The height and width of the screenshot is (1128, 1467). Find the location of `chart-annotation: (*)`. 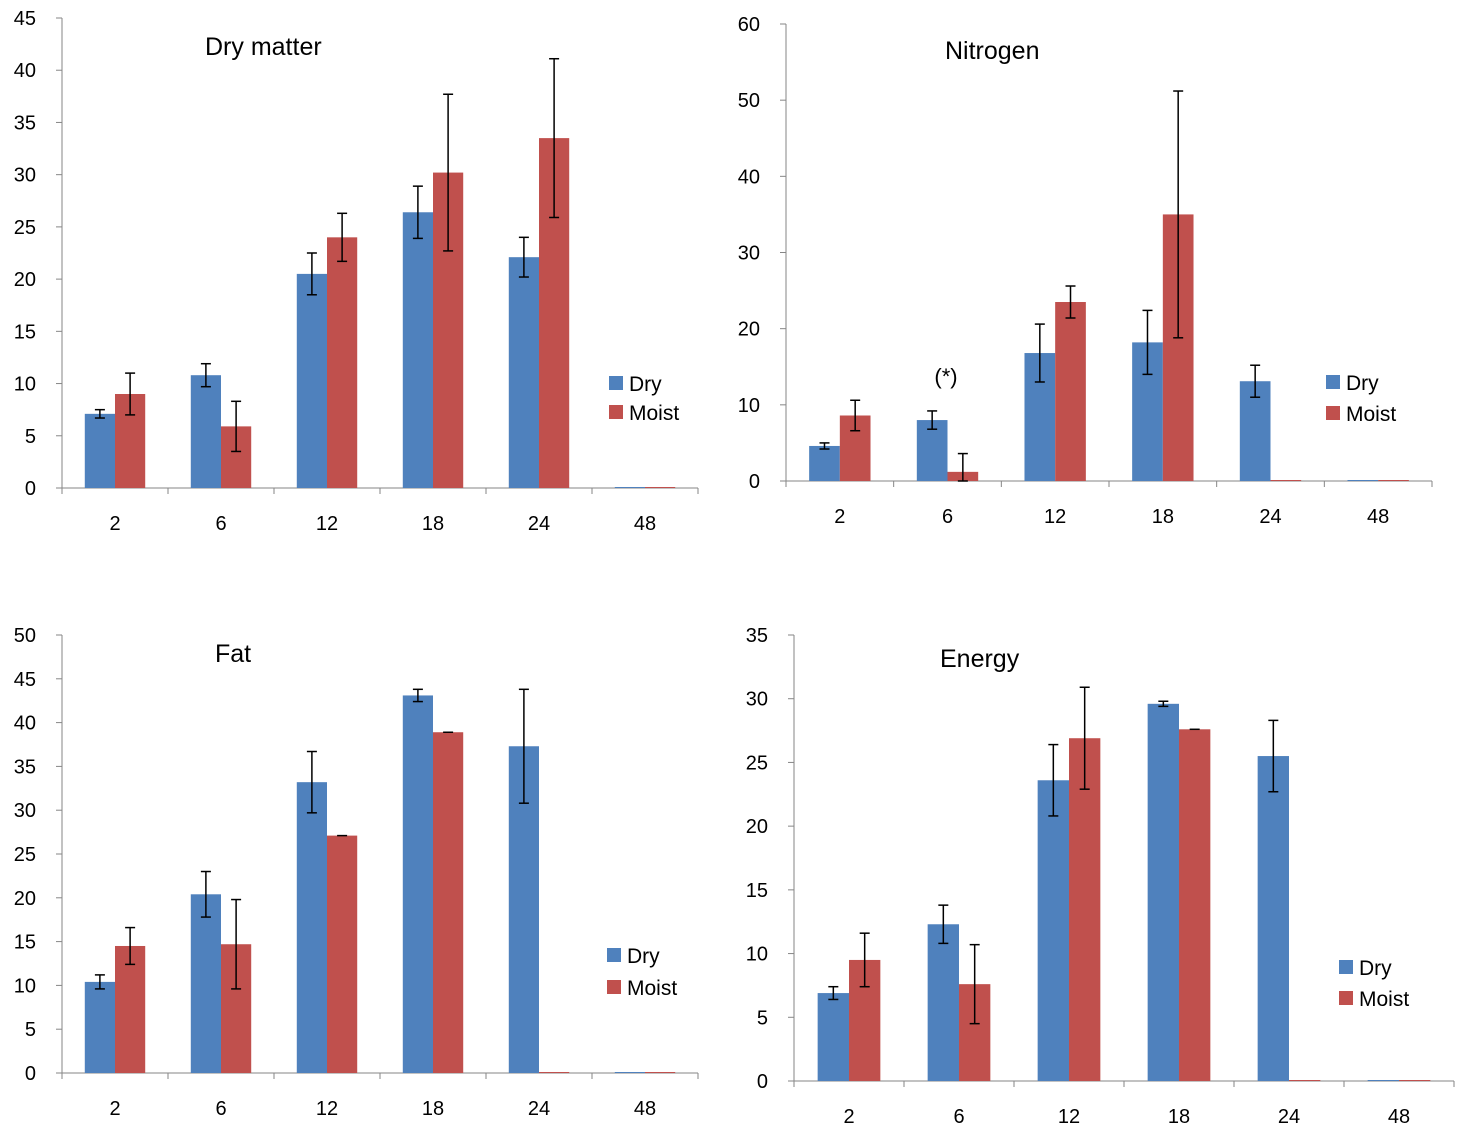

chart-annotation: (*) is located at coordinates (945, 376).